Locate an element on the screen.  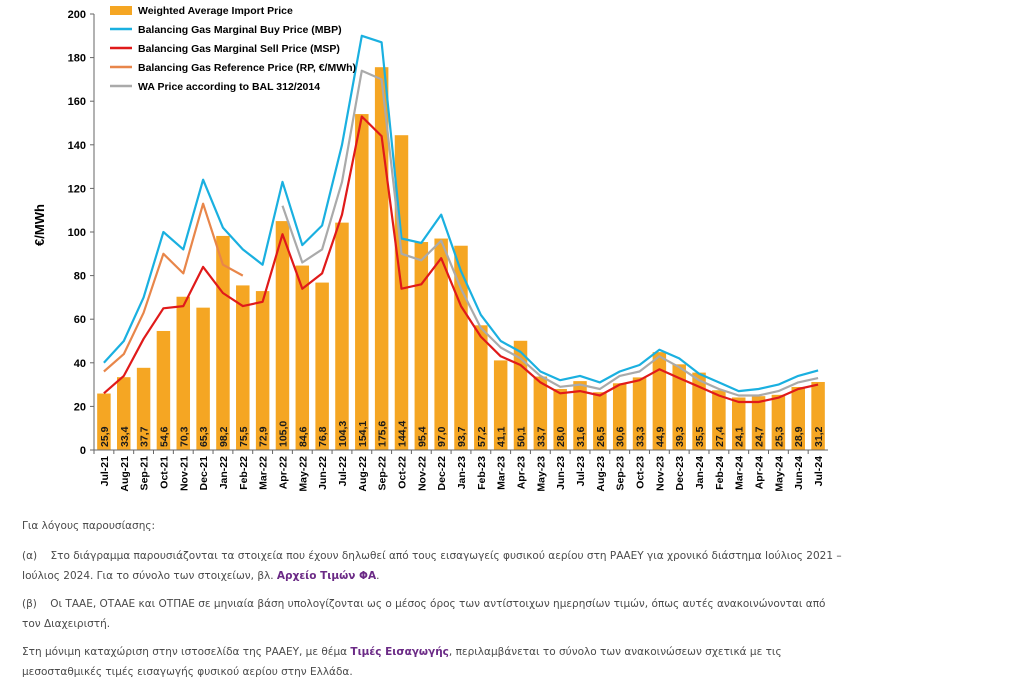
y-tick-label: 100 is located at coordinates (77, 233).